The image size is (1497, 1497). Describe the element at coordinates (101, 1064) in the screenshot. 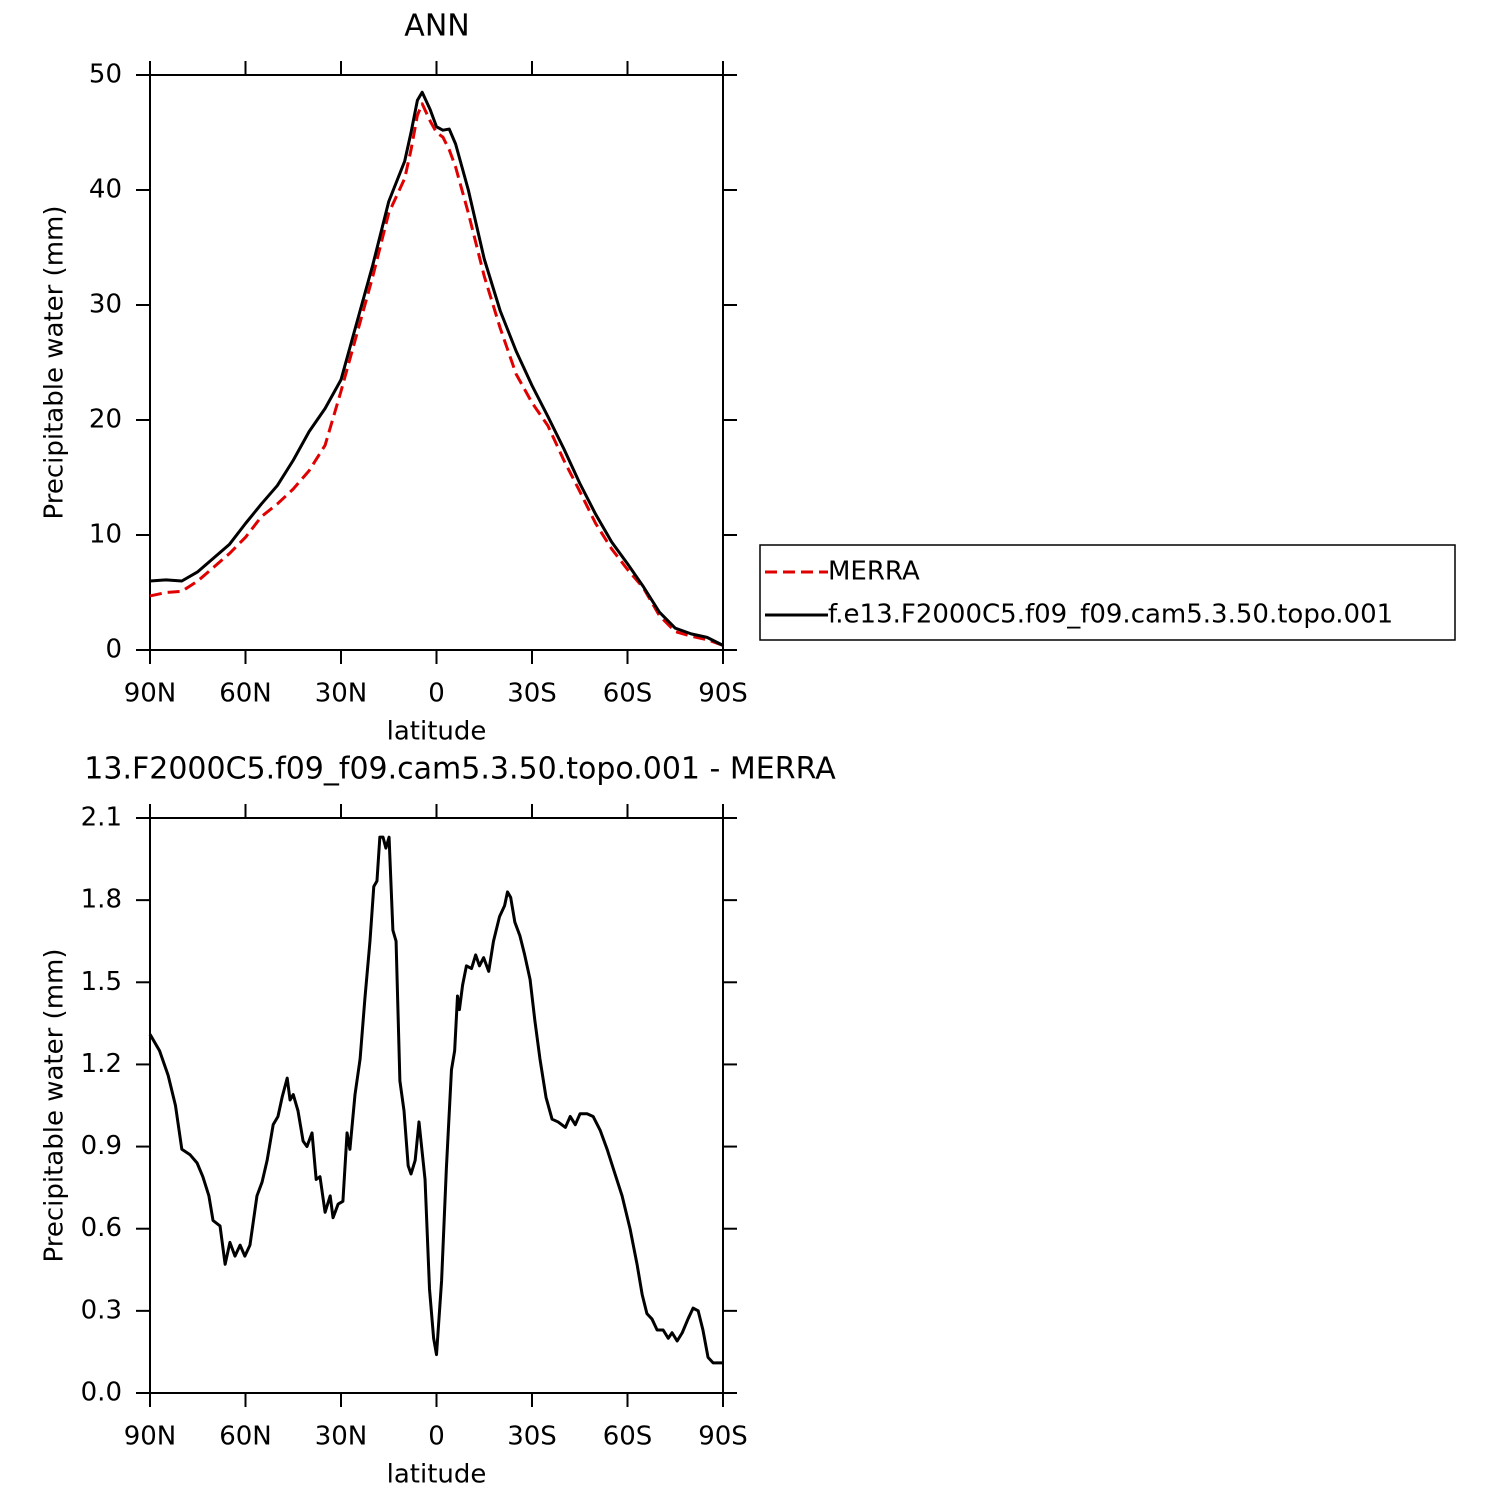

I see `y-tick-label: 1.2` at that location.